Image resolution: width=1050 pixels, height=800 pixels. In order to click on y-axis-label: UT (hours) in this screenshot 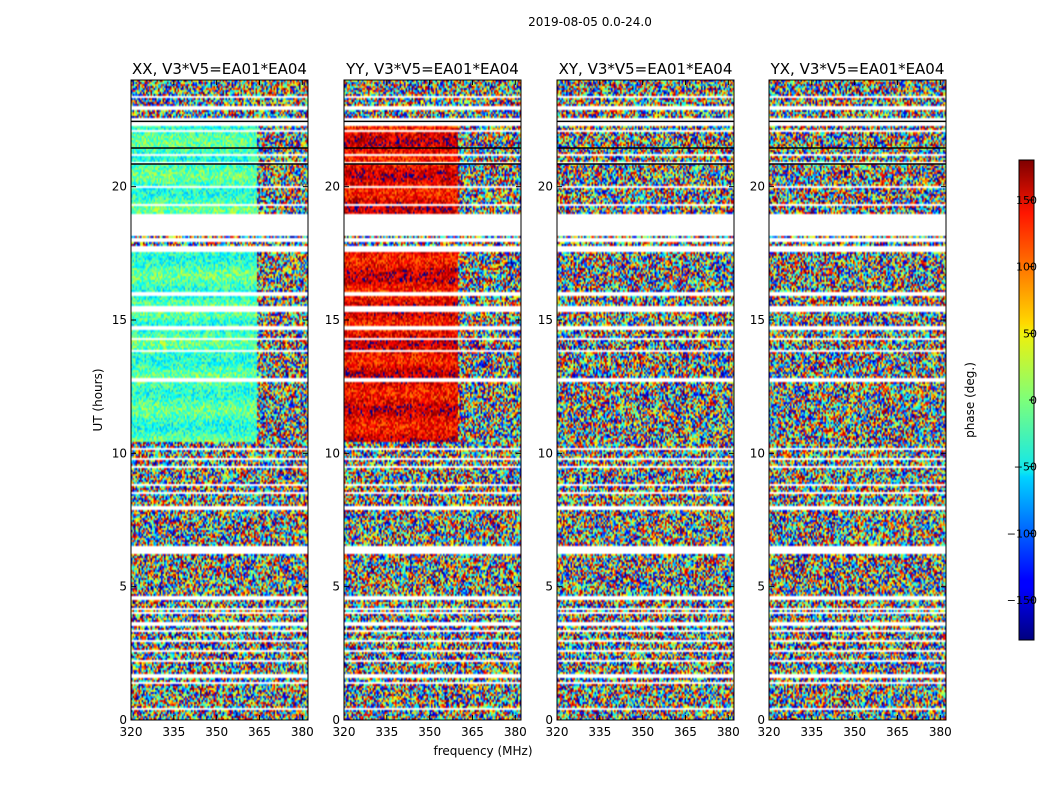, I will do `click(98, 399)`.